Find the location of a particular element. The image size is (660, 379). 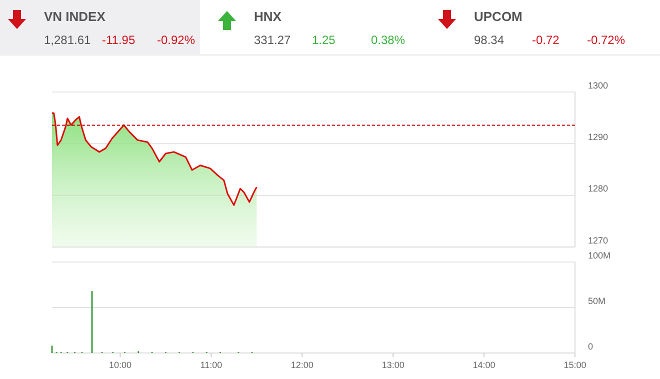

text: 0.38% is located at coordinates (388, 40).